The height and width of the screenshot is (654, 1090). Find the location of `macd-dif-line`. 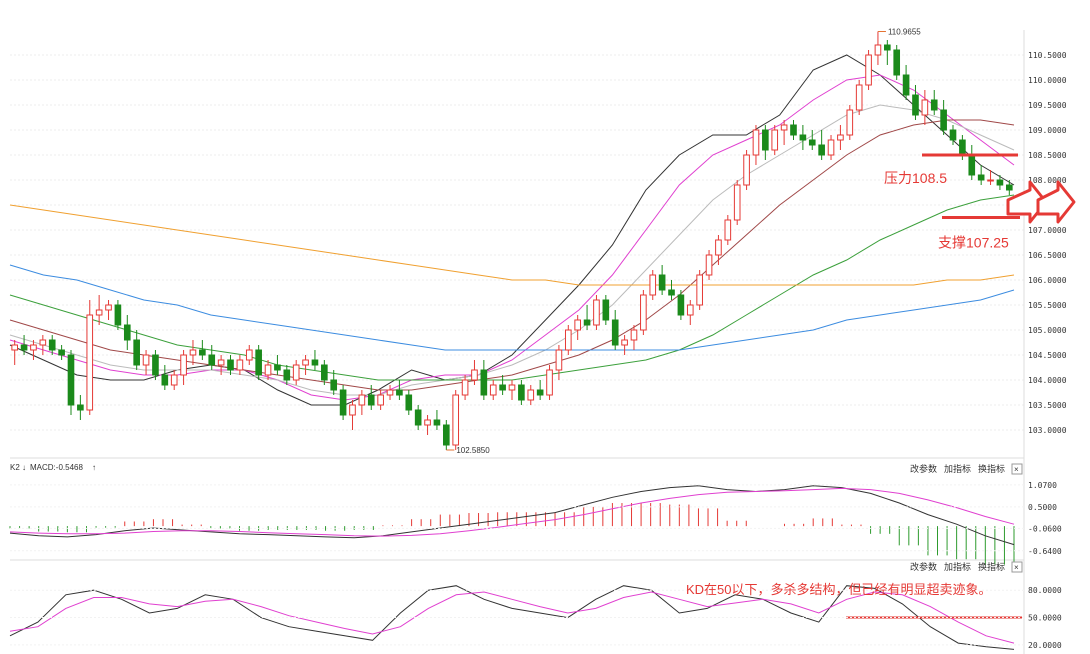

macd-dif-line is located at coordinates (512, 515).